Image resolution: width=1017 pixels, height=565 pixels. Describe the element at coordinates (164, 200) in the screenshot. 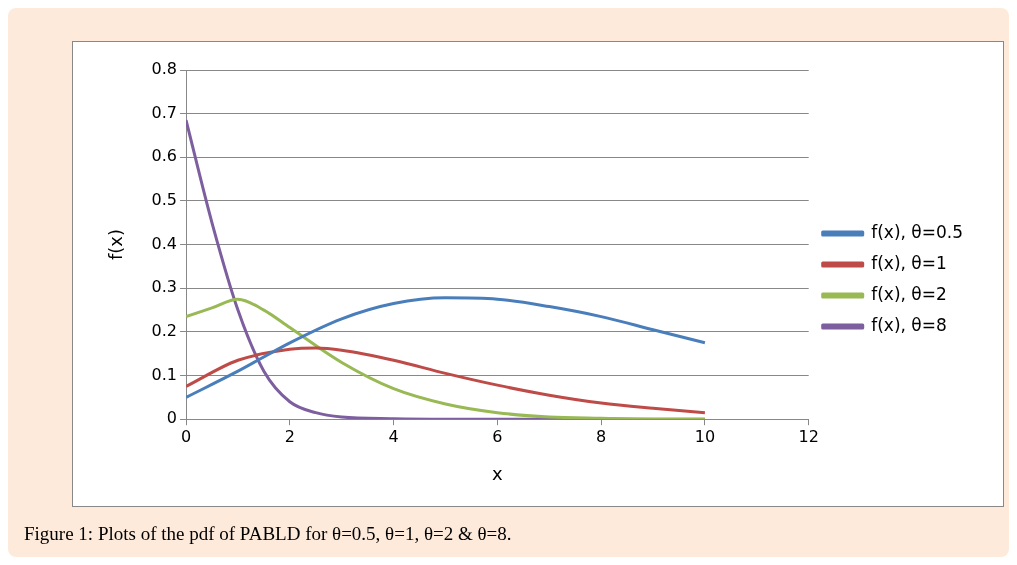

I see `y-tick-label: 0.5` at that location.